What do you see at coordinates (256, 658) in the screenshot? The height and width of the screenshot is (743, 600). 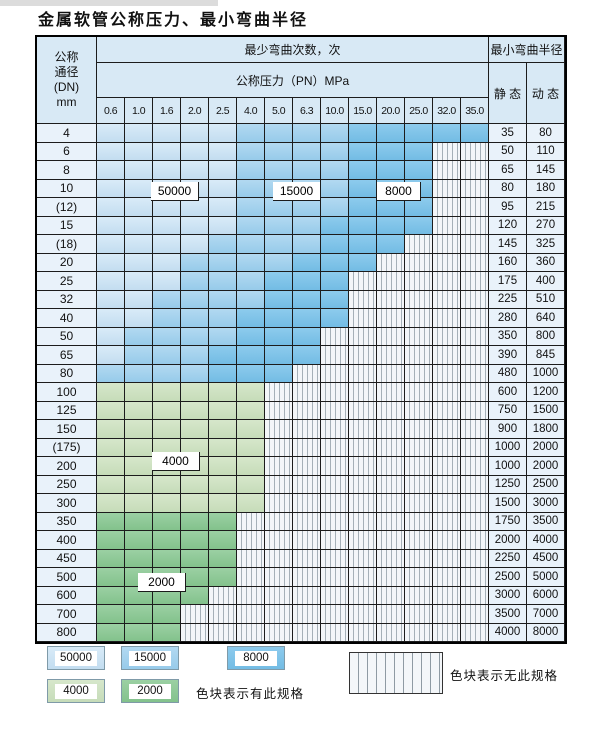 I see `legend-swatch-8000: 8000` at bounding box center [256, 658].